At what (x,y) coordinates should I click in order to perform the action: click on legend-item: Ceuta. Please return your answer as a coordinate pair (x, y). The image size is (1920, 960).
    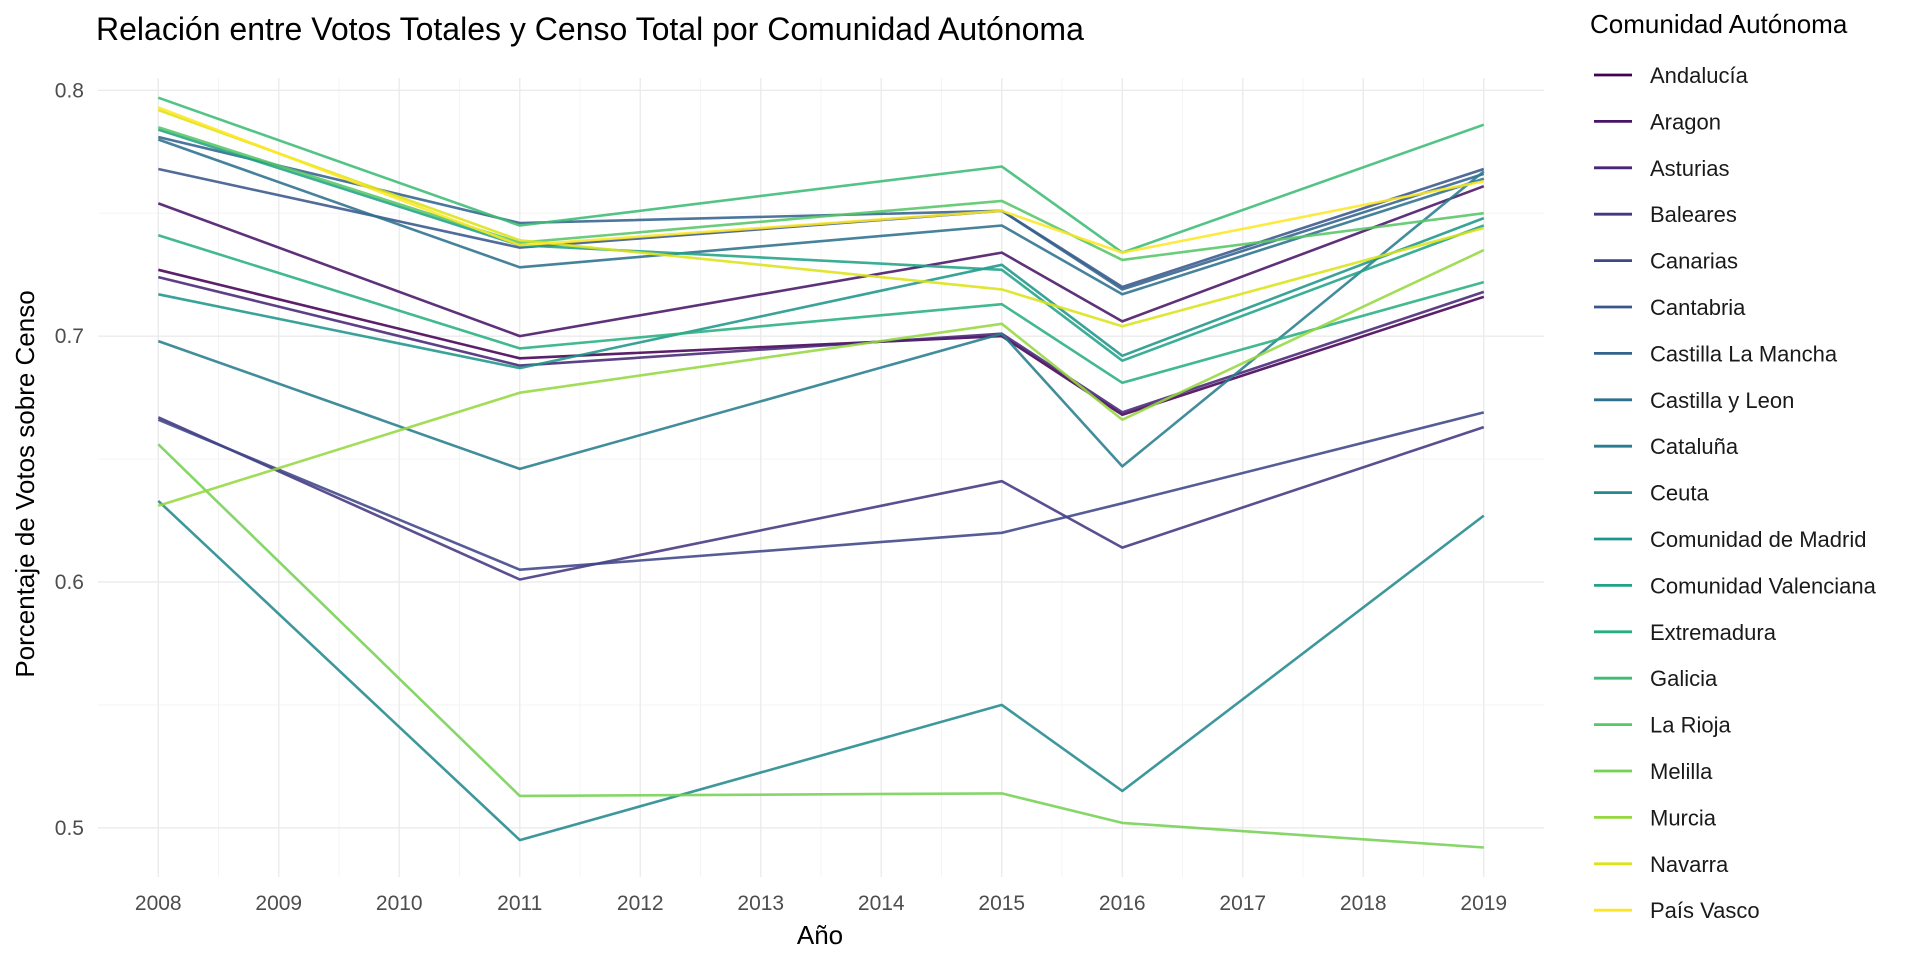
    Looking at the image, I should click on (1651, 493).